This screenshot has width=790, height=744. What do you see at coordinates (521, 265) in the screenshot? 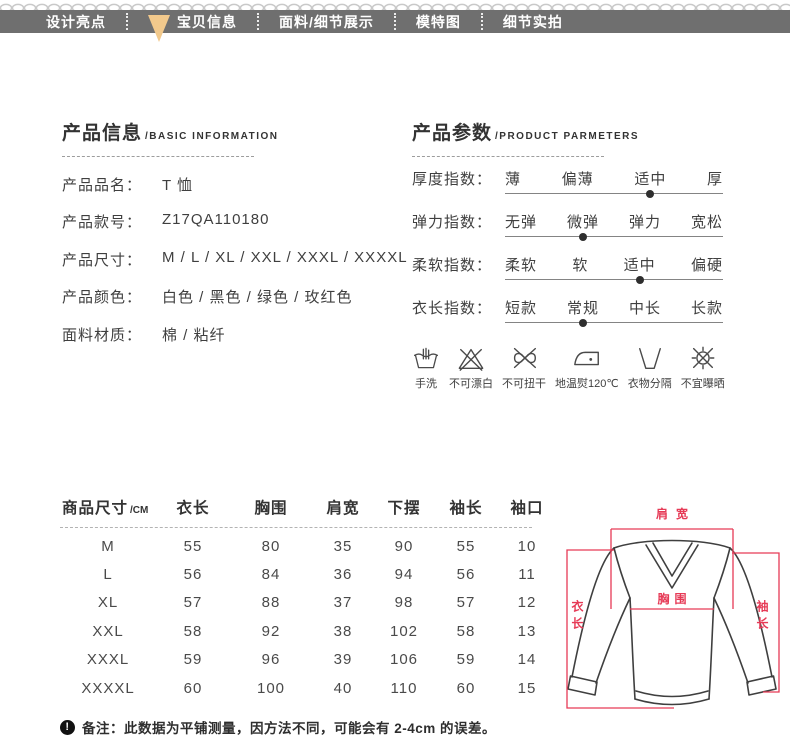
I see `index-option: 柔软` at bounding box center [521, 265].